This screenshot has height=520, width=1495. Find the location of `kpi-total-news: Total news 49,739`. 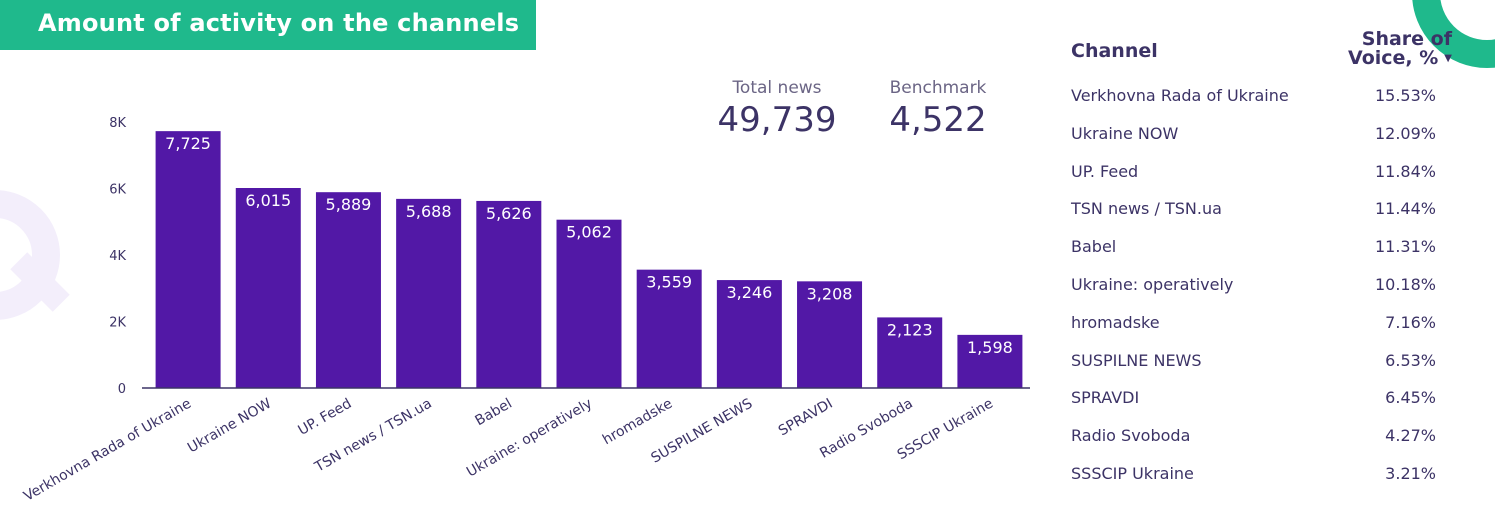

kpi-total-news: Total news 49,739 is located at coordinates (777, 109).